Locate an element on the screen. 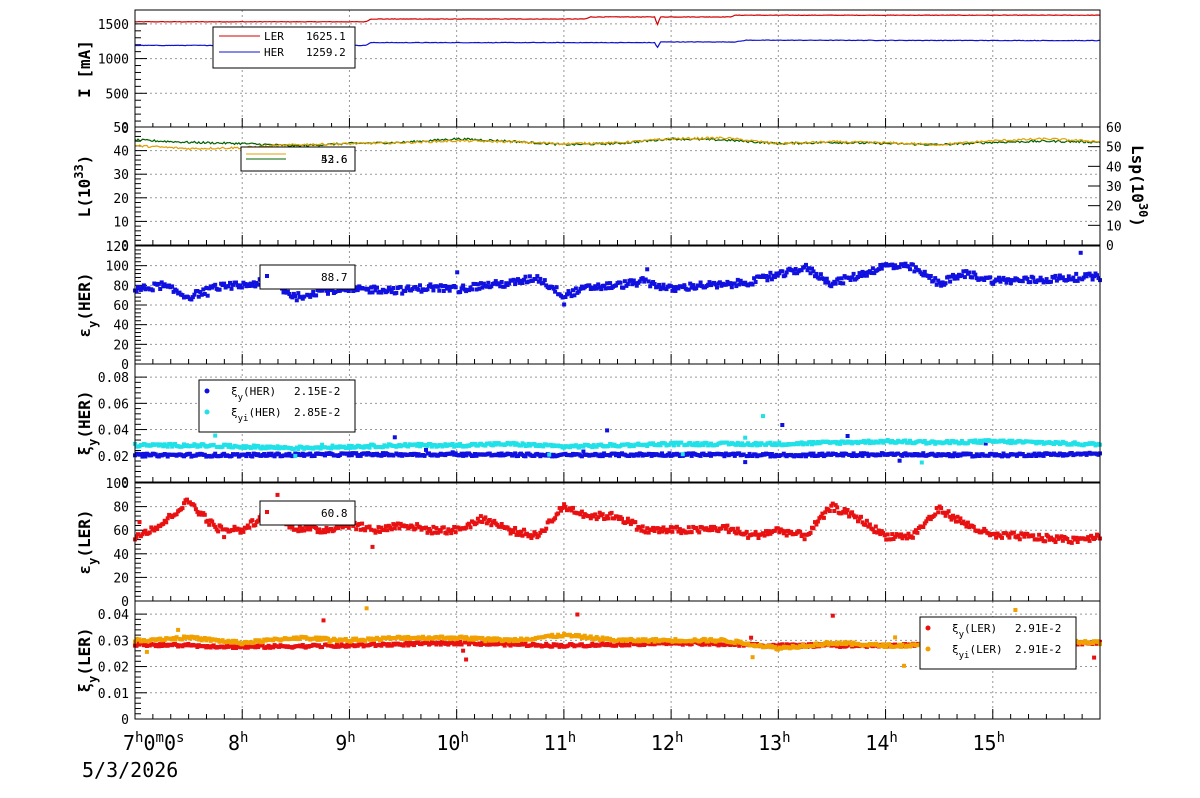  y-tick-label: 80 is located at coordinates (121, 286).